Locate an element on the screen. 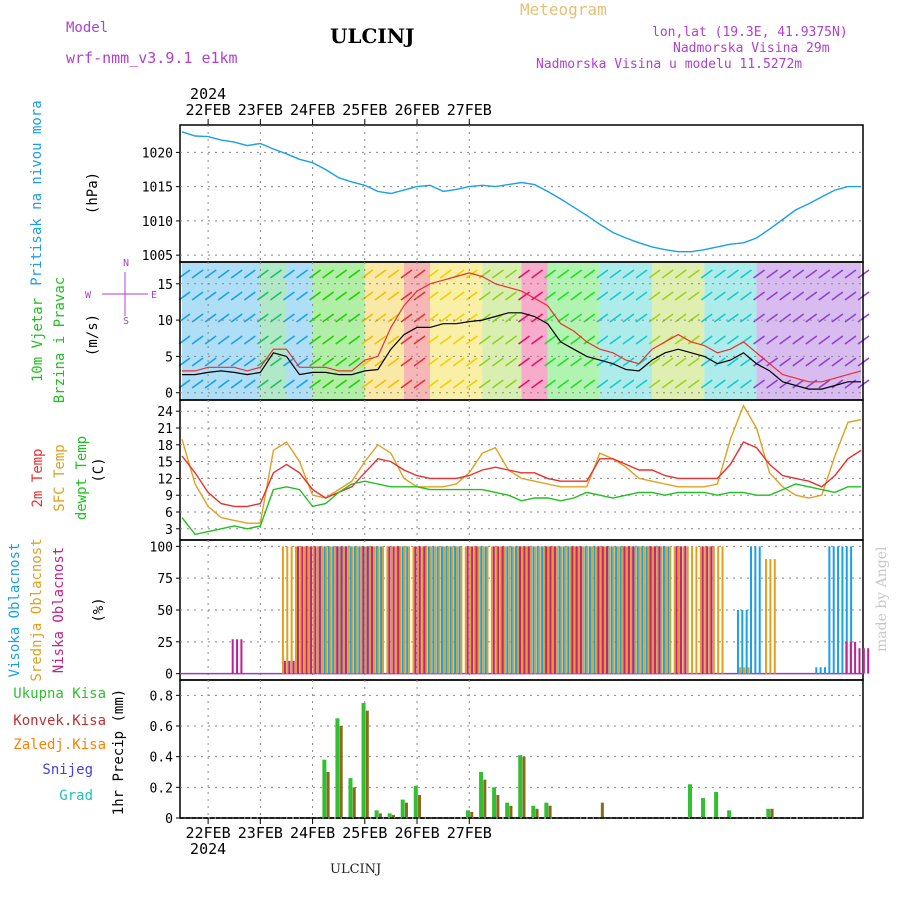 The image size is (900, 900). x-tick-label-bottom: 26FEB is located at coordinates (416, 833).